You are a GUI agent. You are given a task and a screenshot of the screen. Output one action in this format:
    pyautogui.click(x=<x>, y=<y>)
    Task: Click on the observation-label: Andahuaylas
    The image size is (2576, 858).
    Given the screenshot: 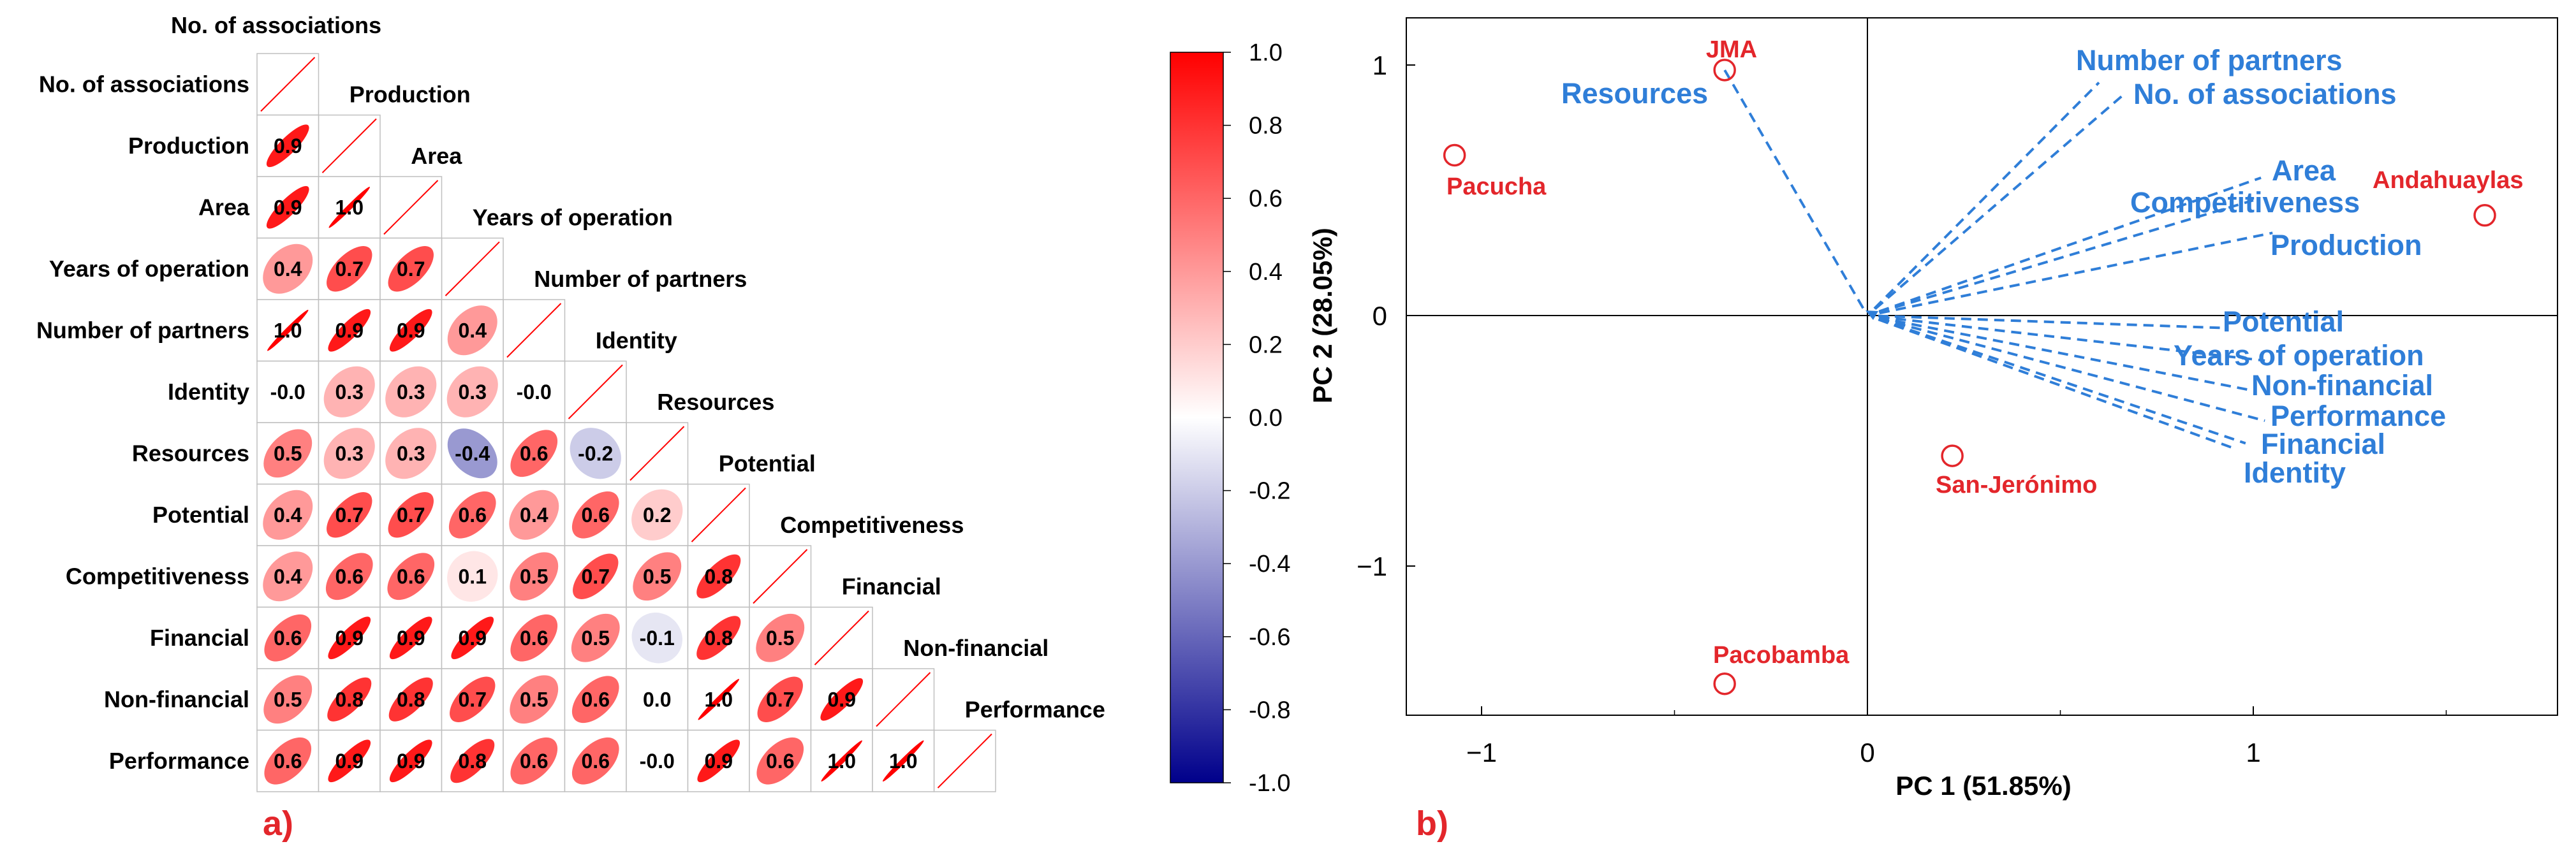 What is the action you would take?
    pyautogui.click(x=2448, y=180)
    